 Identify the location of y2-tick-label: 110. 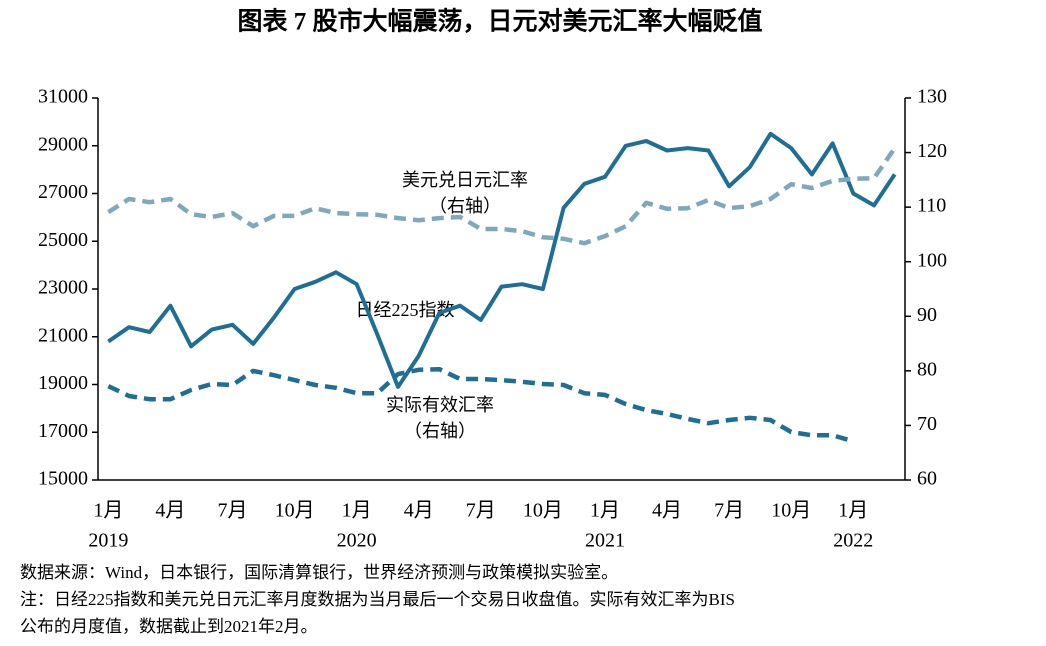
(931, 206).